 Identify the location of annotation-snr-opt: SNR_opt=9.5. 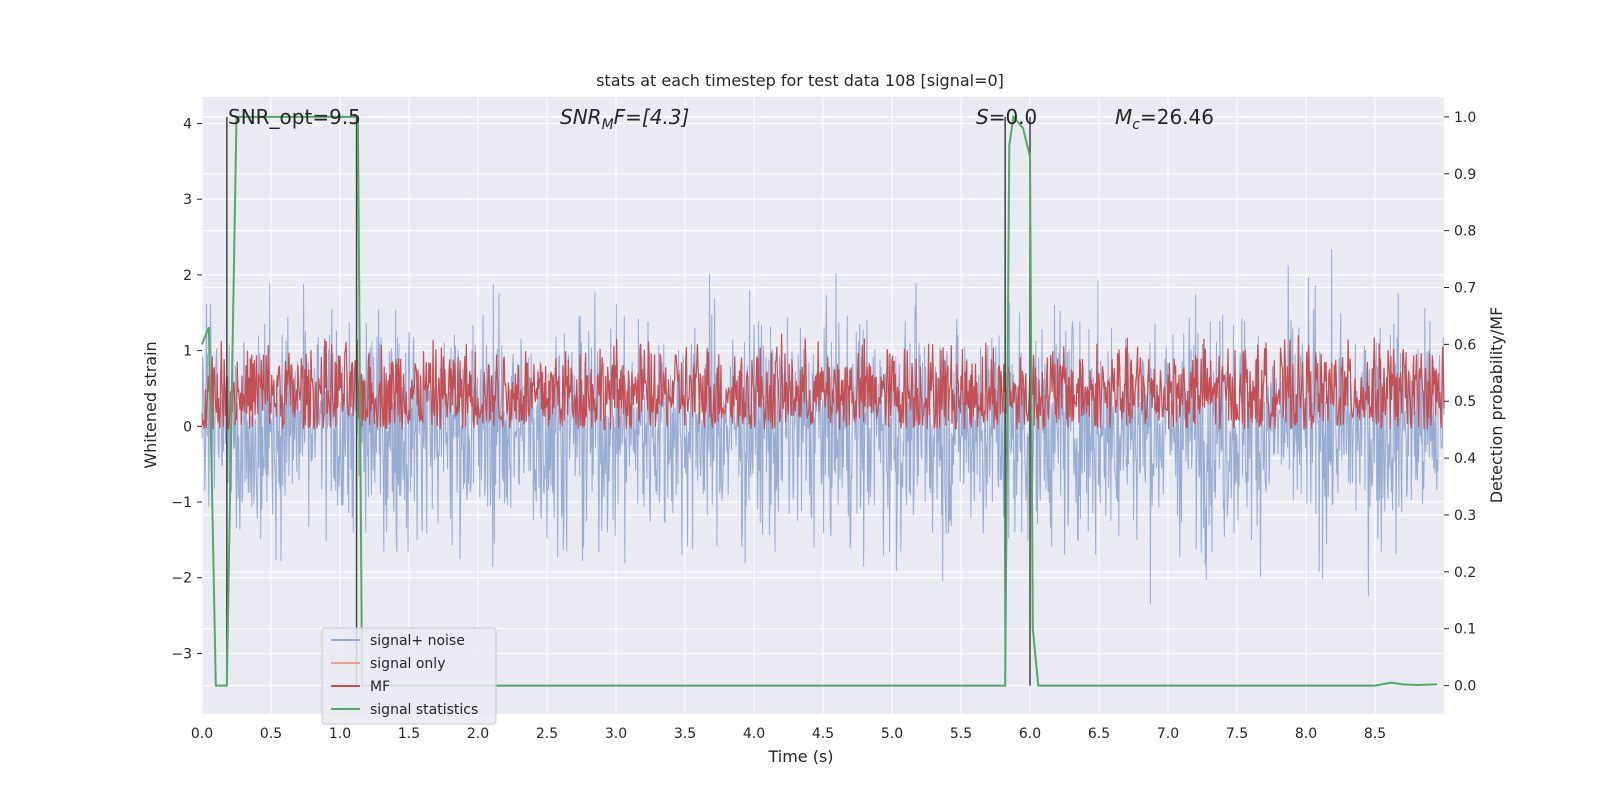
(294, 117).